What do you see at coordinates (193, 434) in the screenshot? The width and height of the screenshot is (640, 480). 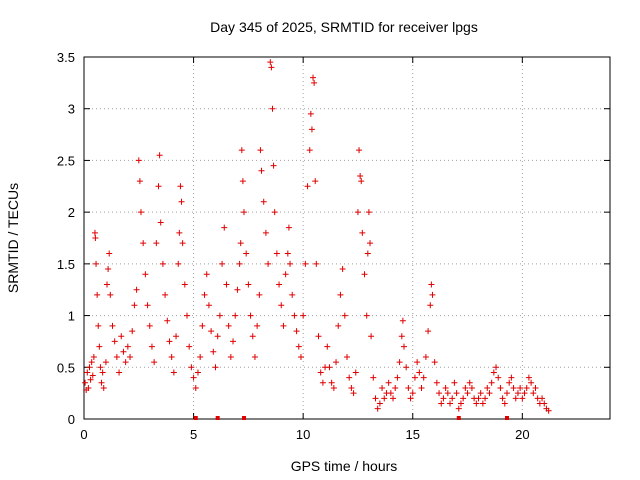 I see `x-tick-label: 5` at bounding box center [193, 434].